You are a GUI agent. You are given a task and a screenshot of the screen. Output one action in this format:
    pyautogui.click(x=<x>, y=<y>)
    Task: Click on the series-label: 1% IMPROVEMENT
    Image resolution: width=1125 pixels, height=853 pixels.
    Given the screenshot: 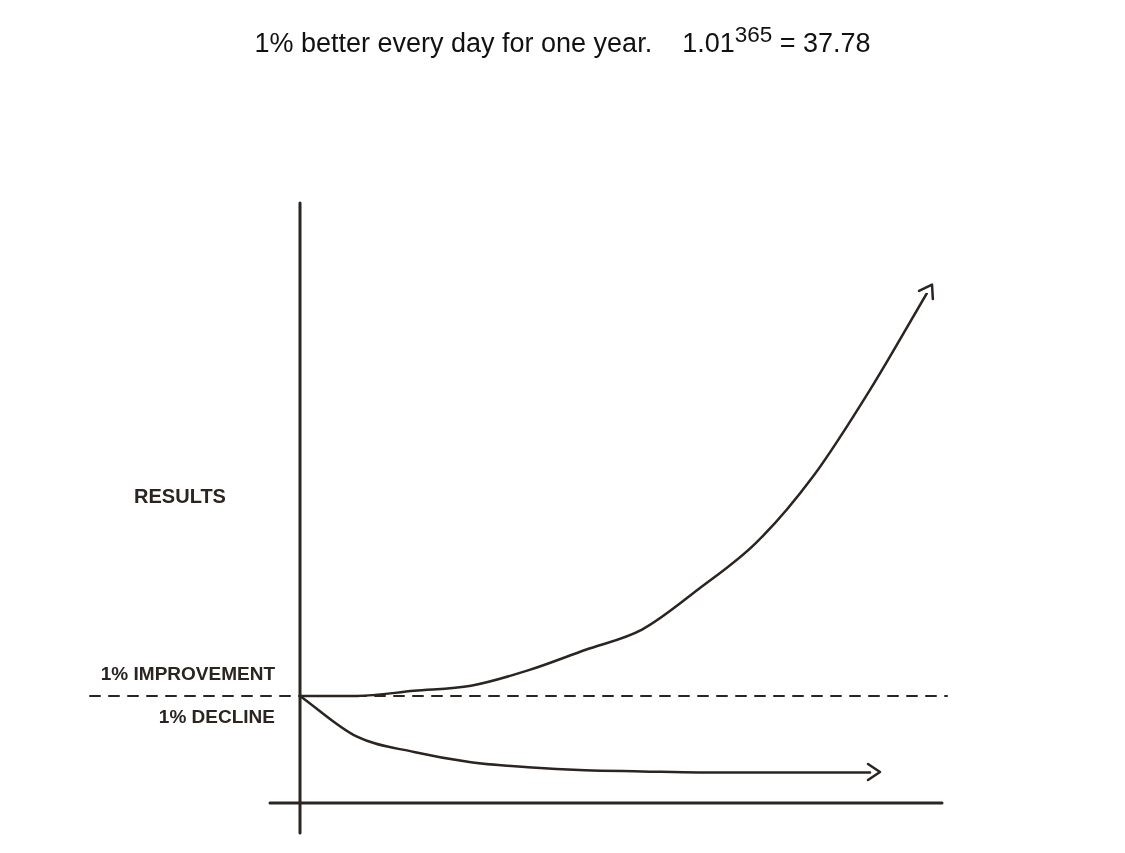 What is the action you would take?
    pyautogui.click(x=188, y=673)
    